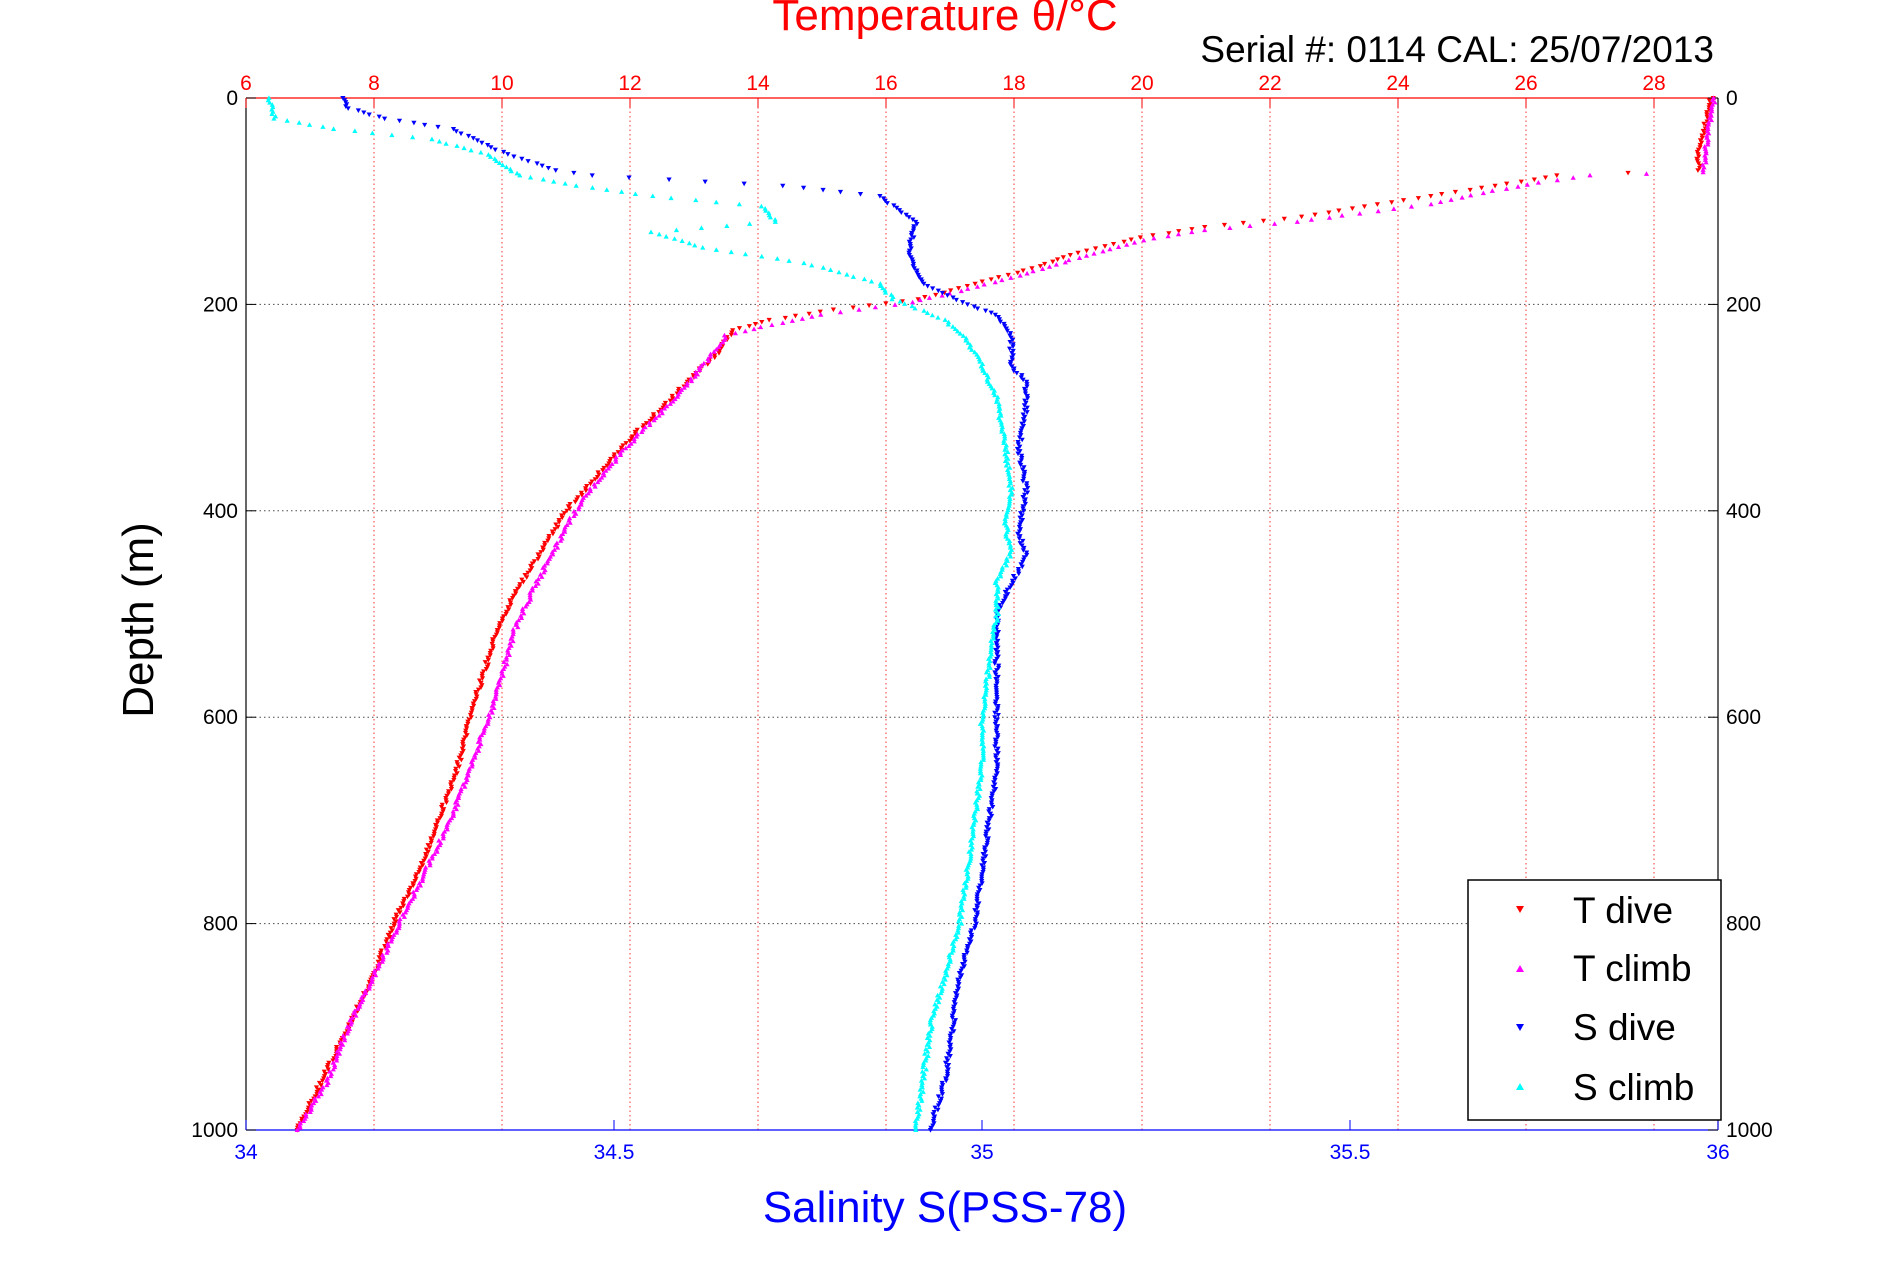  I want to click on depth-tick-label-left: 0, so click(232, 98).